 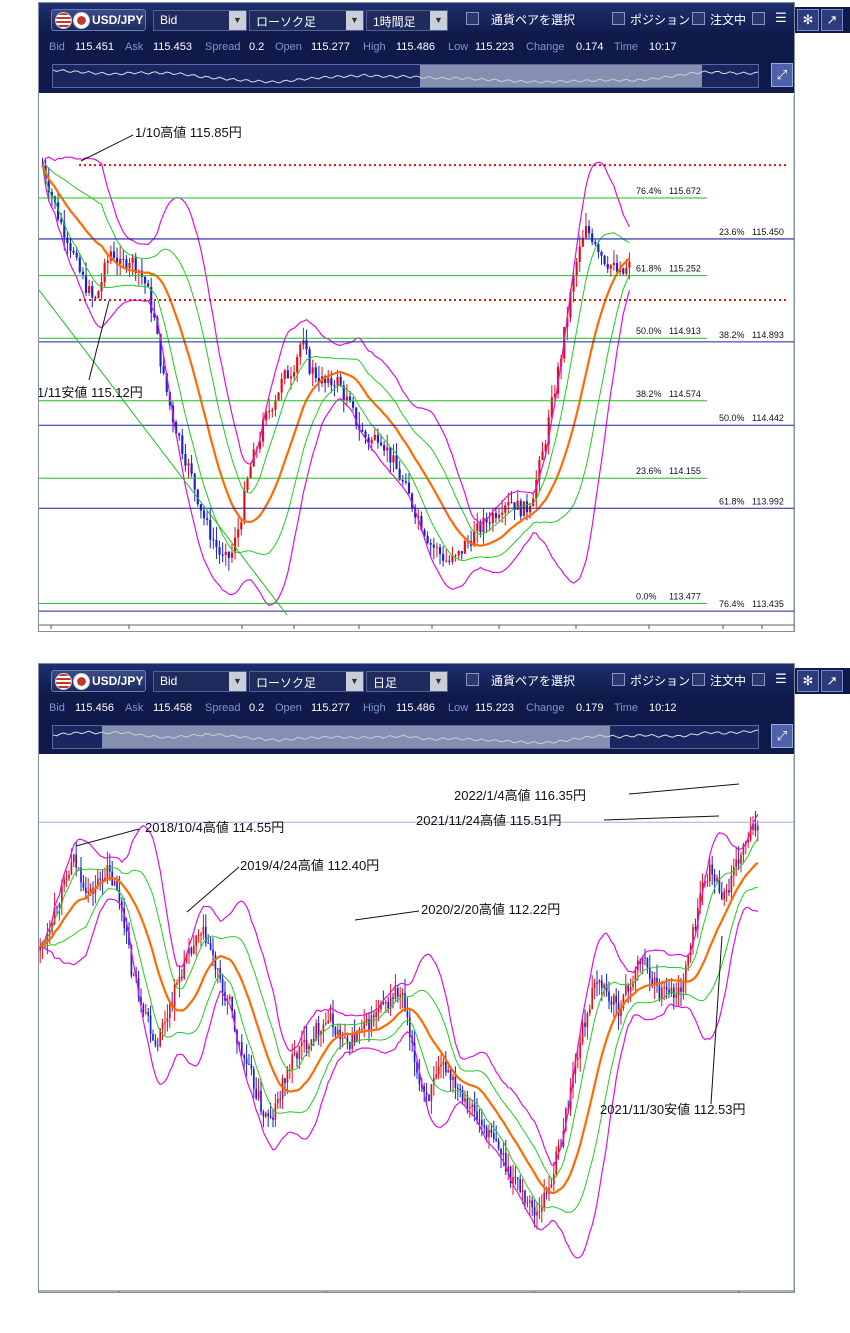 What do you see at coordinates (163, 452) in the screenshot?
I see `trend-line` at bounding box center [163, 452].